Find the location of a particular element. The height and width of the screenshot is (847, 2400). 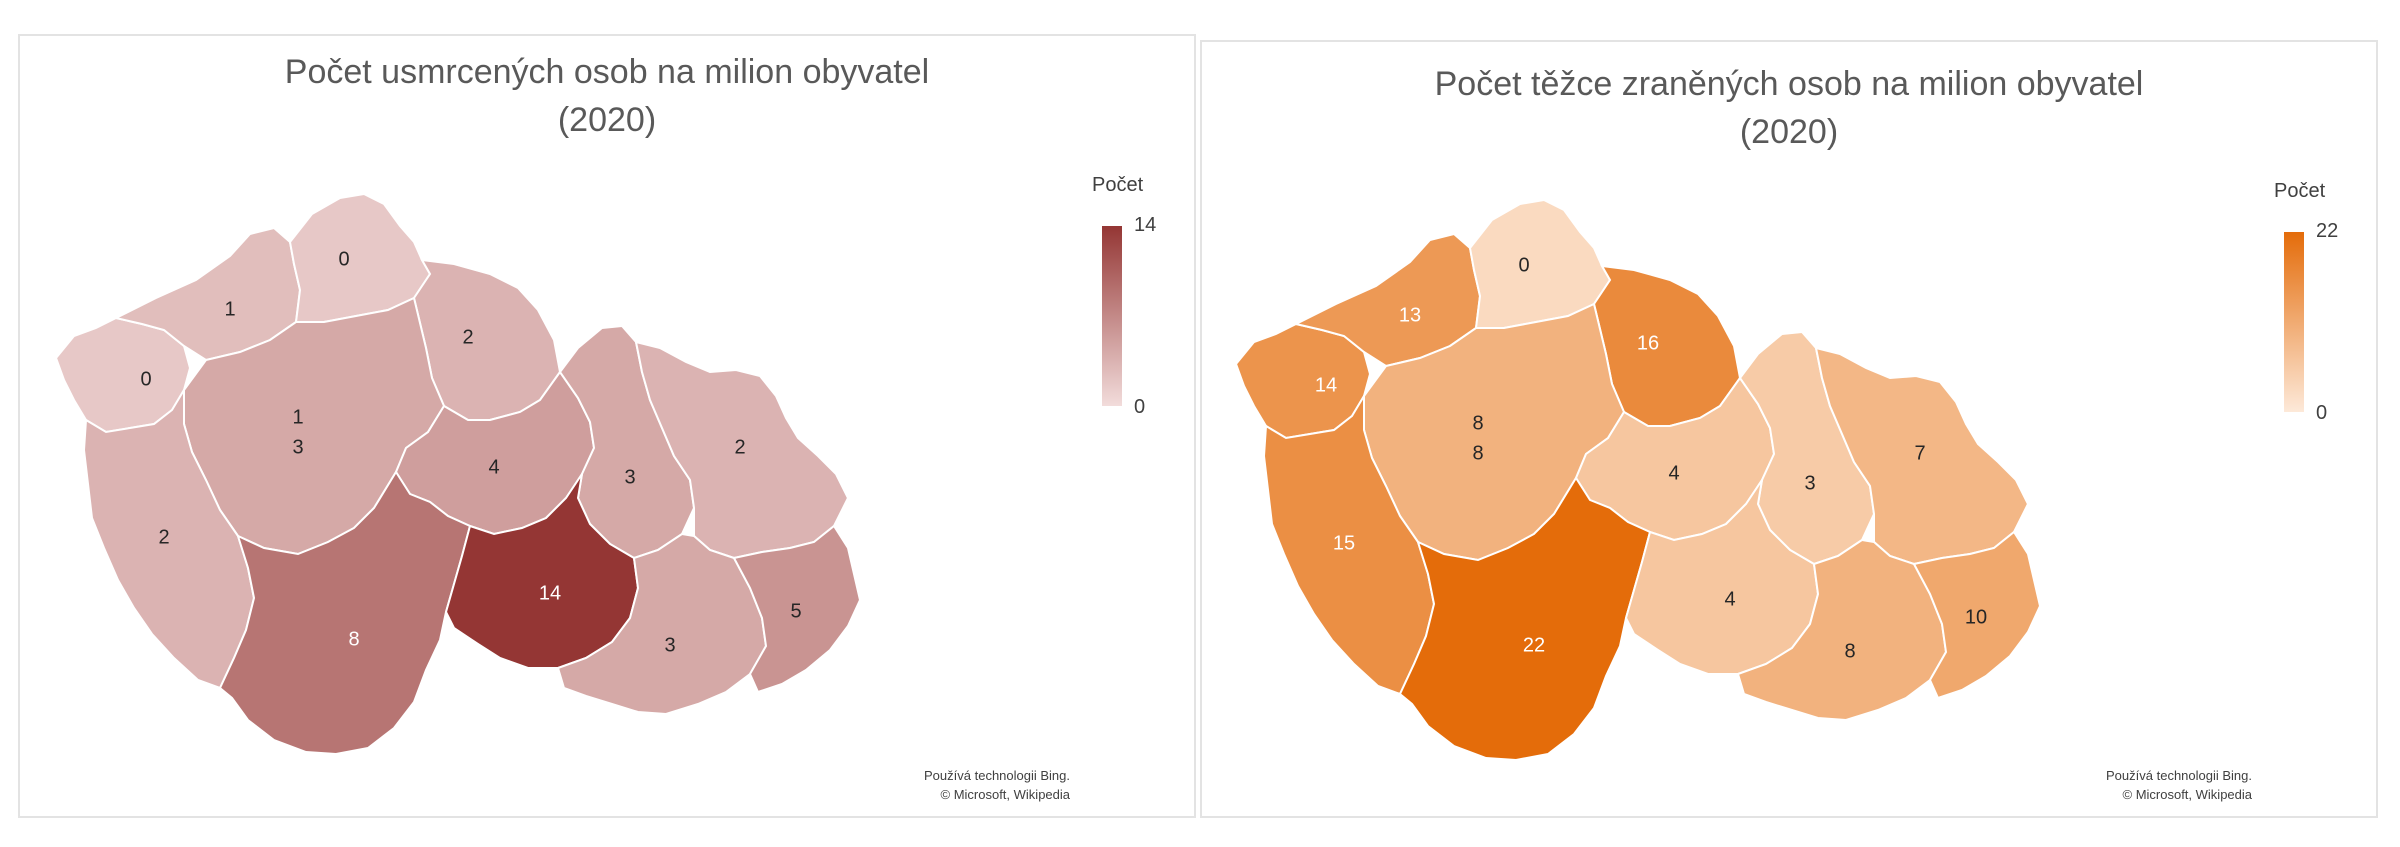

legend-max-value: 14 is located at coordinates (1145, 225).